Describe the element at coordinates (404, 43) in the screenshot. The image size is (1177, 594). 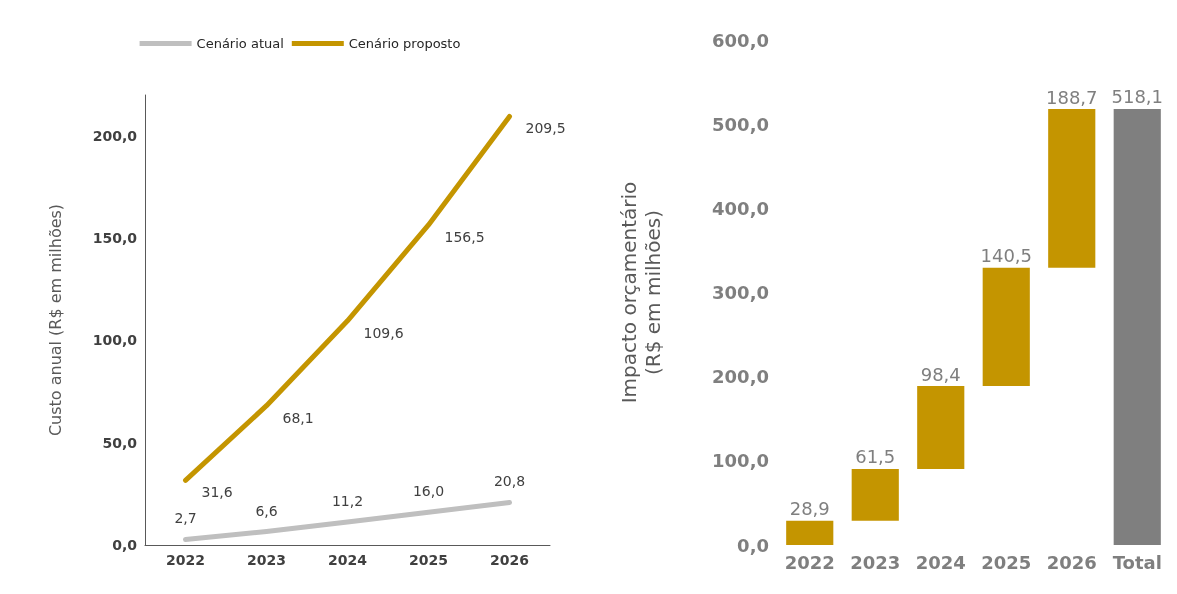
I see `legend-label: Cenário proposto` at that location.